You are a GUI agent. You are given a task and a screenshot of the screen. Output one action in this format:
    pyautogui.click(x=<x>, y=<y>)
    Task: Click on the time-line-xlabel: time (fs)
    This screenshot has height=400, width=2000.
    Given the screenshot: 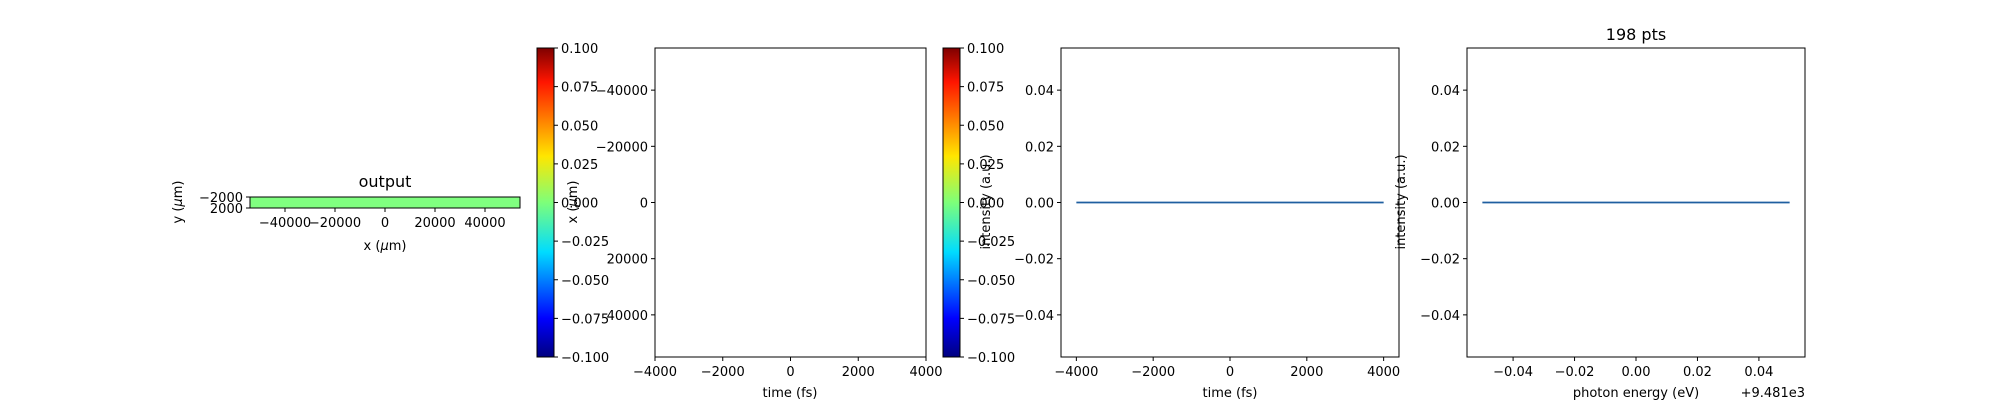 What is the action you would take?
    pyautogui.click(x=1230, y=393)
    